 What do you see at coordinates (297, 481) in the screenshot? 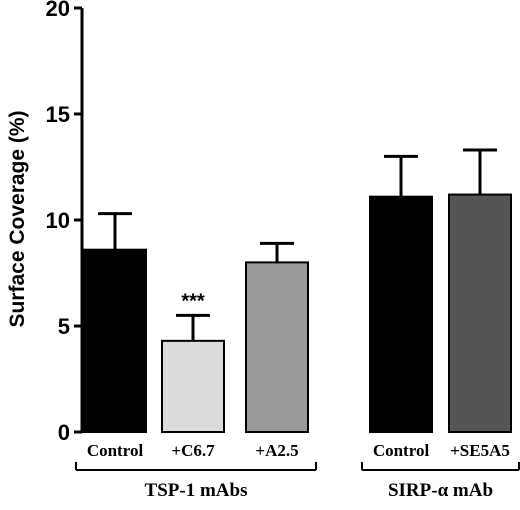
I see `group-labels: TSP-1 mAbs SIRP-α mAb` at bounding box center [297, 481].